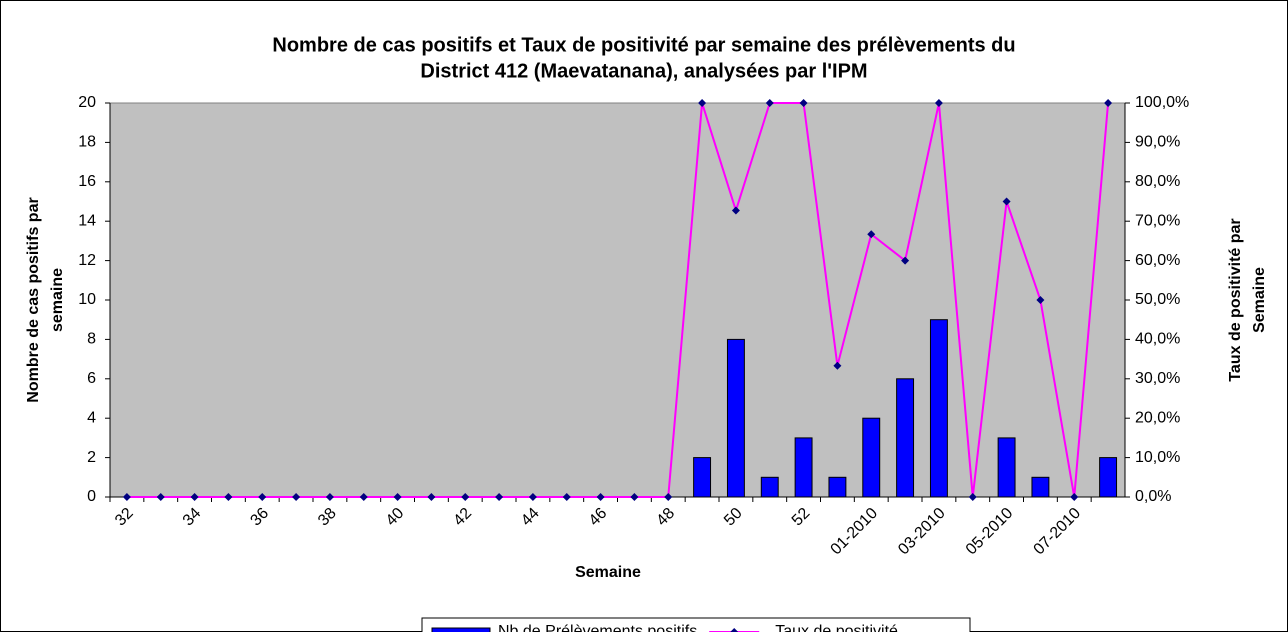 Image resolution: width=1288 pixels, height=632 pixels. I want to click on legend-label: Nb de Prélèvements positifs, so click(597, 627).